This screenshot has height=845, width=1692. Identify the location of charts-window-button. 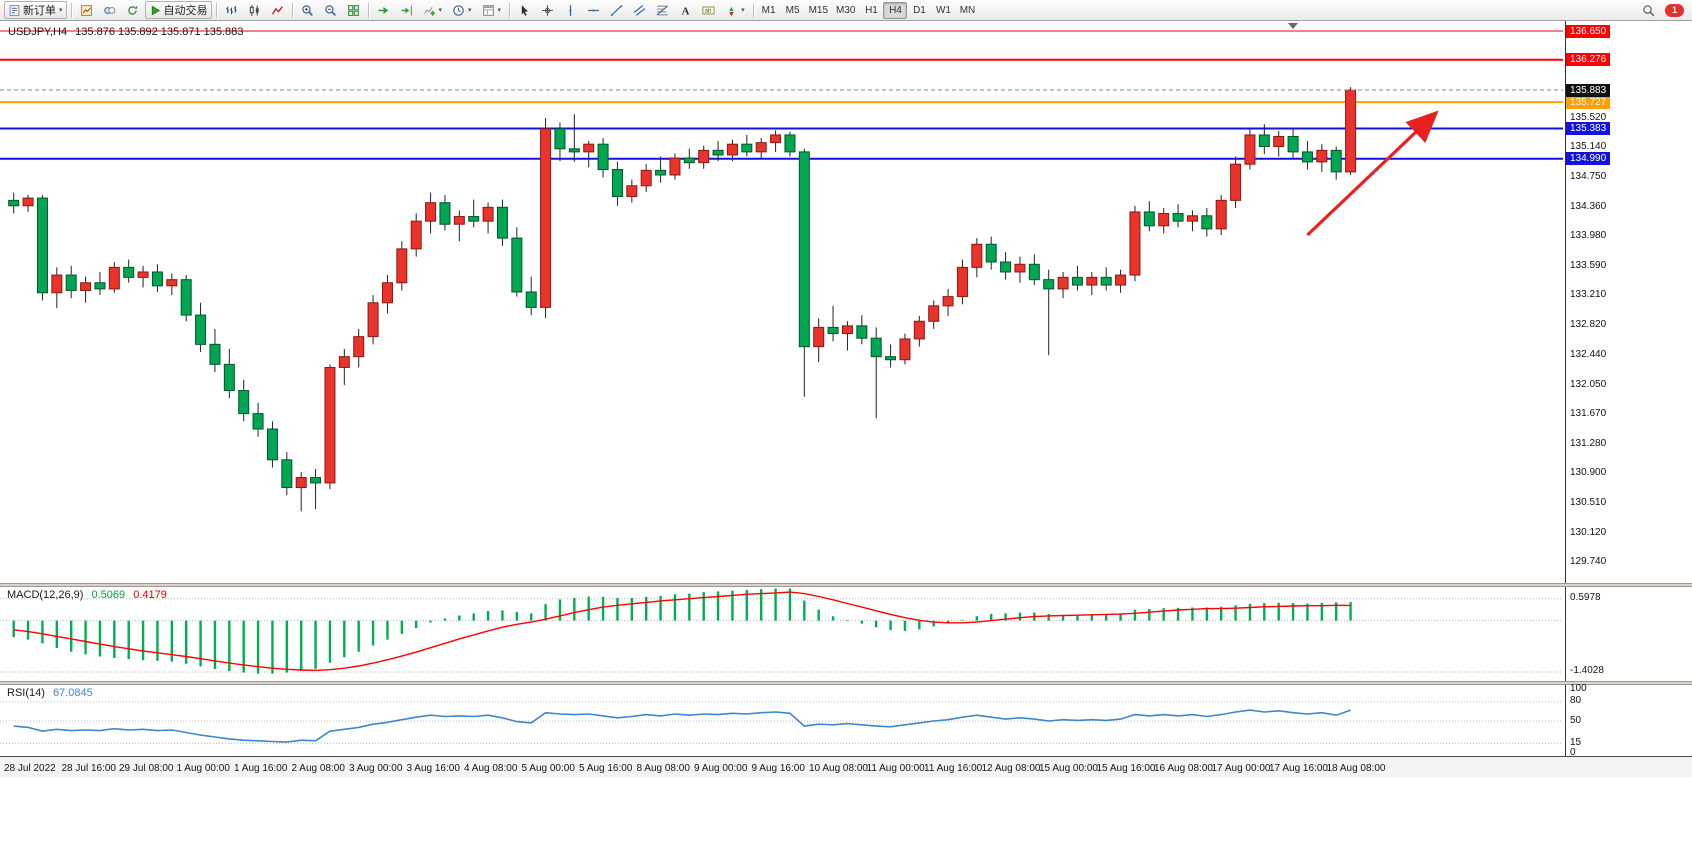
(86, 10).